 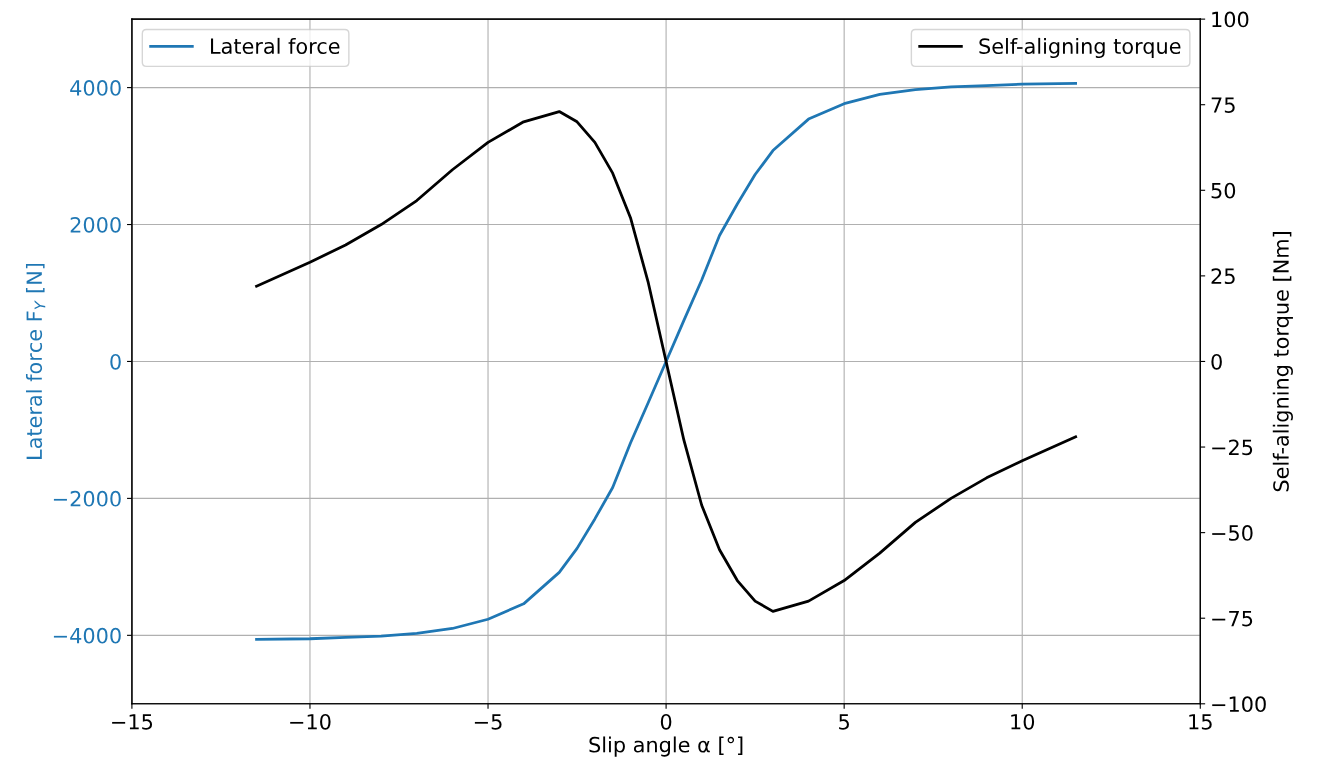 What do you see at coordinates (1080, 48) in the screenshot?
I see `legend-label: Self-aligning torque` at bounding box center [1080, 48].